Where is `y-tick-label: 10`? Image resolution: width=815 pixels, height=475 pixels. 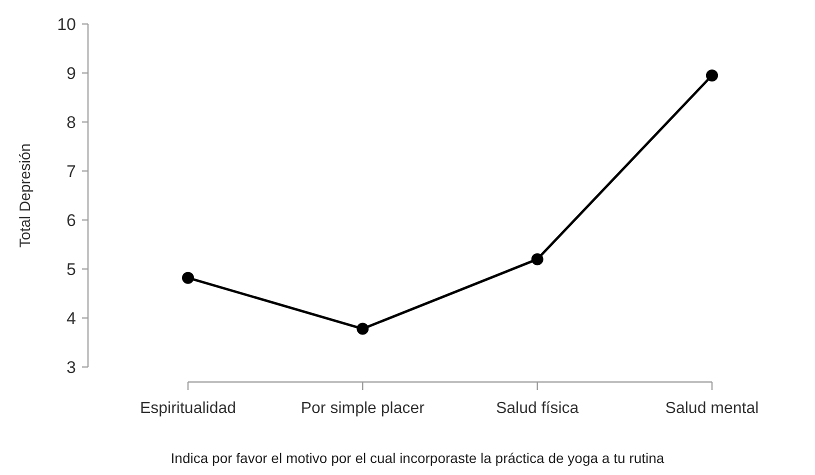 y-tick-label: 10 is located at coordinates (66, 24).